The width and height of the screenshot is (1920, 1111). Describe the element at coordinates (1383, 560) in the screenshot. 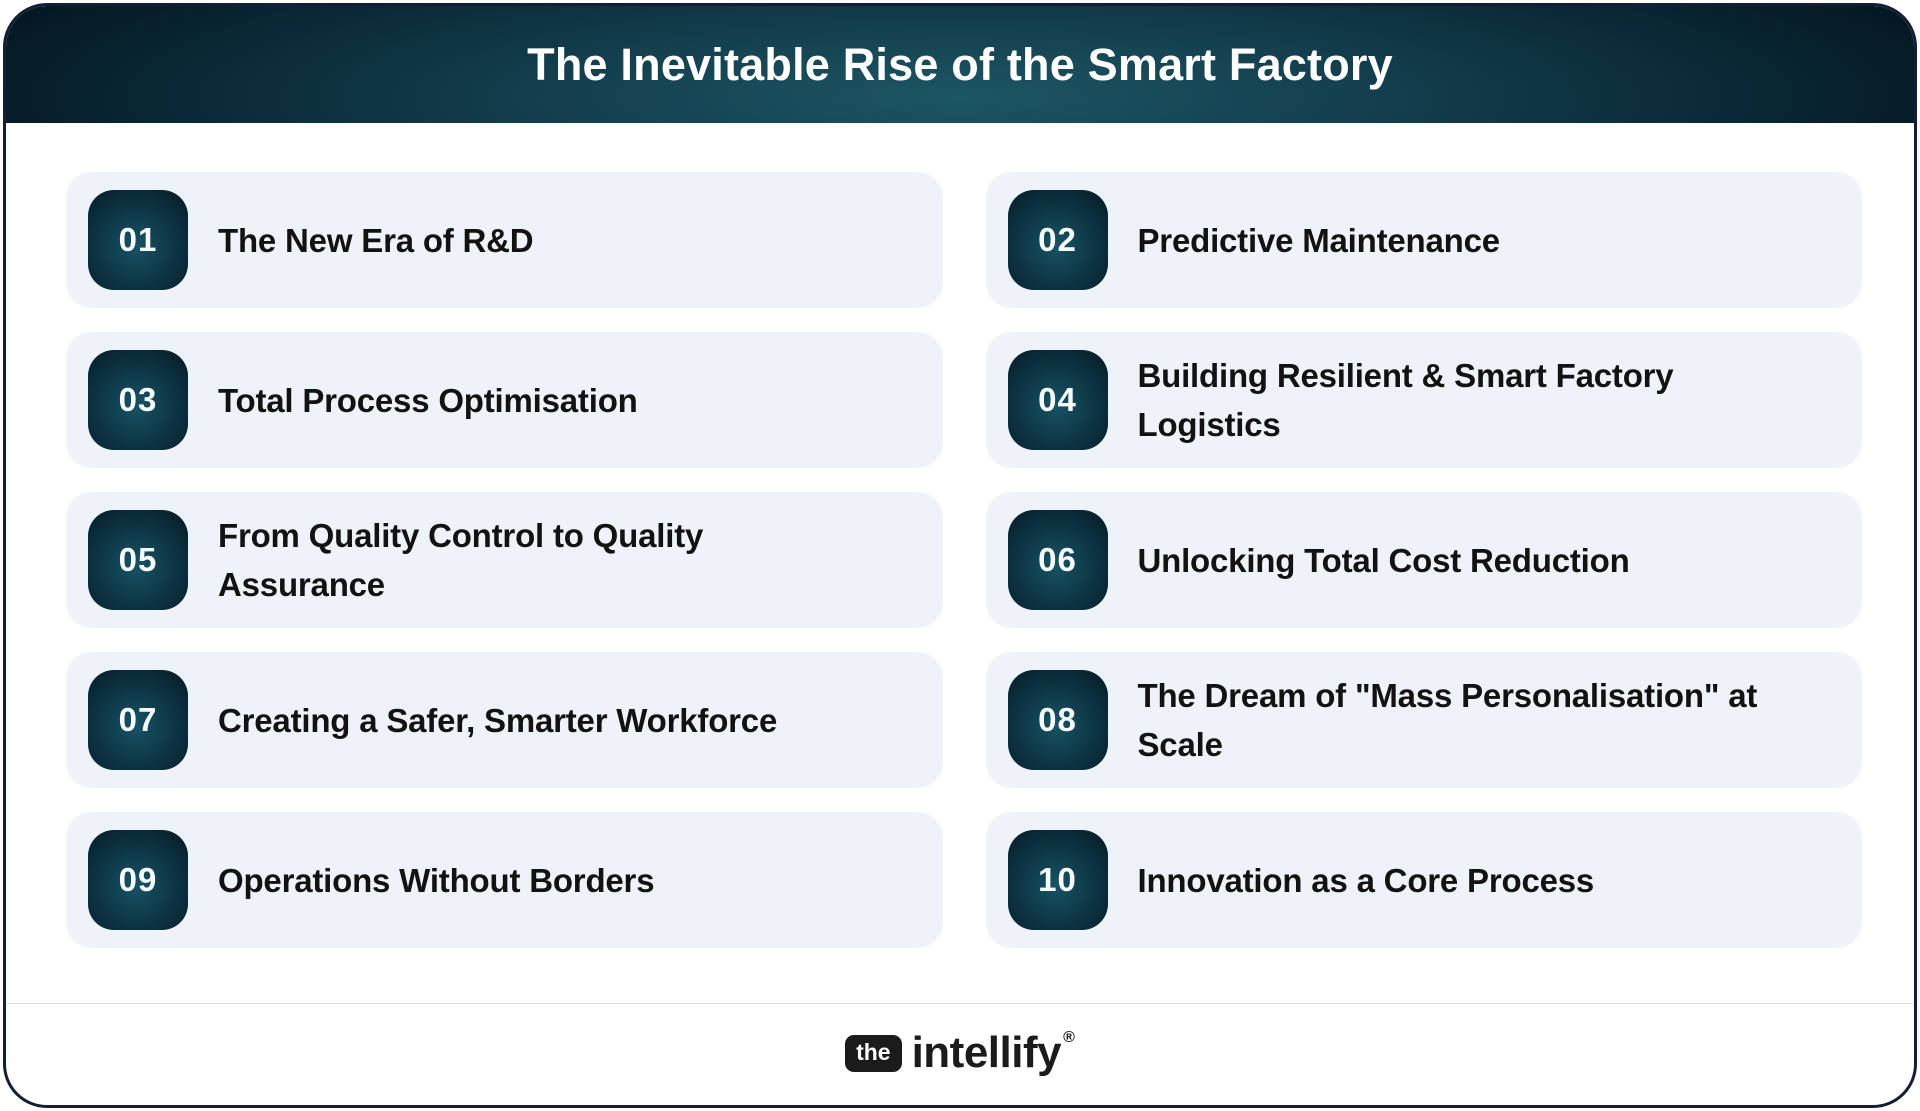

I see `topic-title: Unlocking Total Cost Reduction` at that location.